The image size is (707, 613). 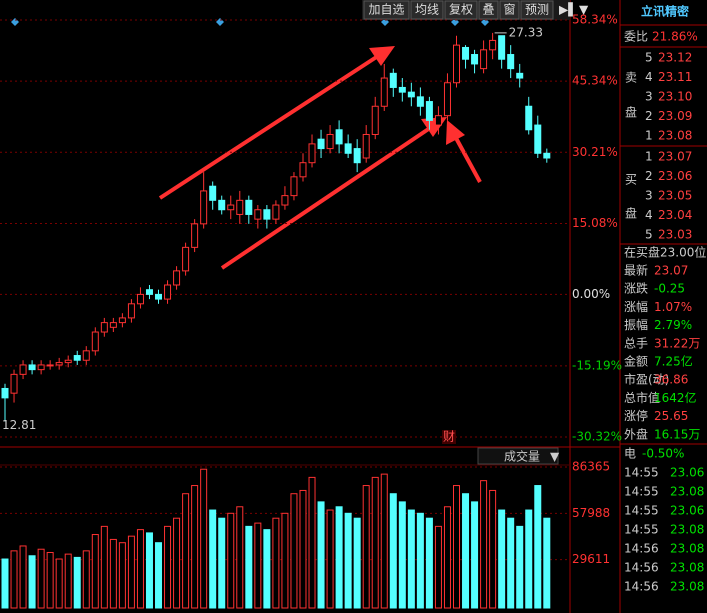 I want to click on y-tick-label: 45.34%, so click(x=595, y=81).